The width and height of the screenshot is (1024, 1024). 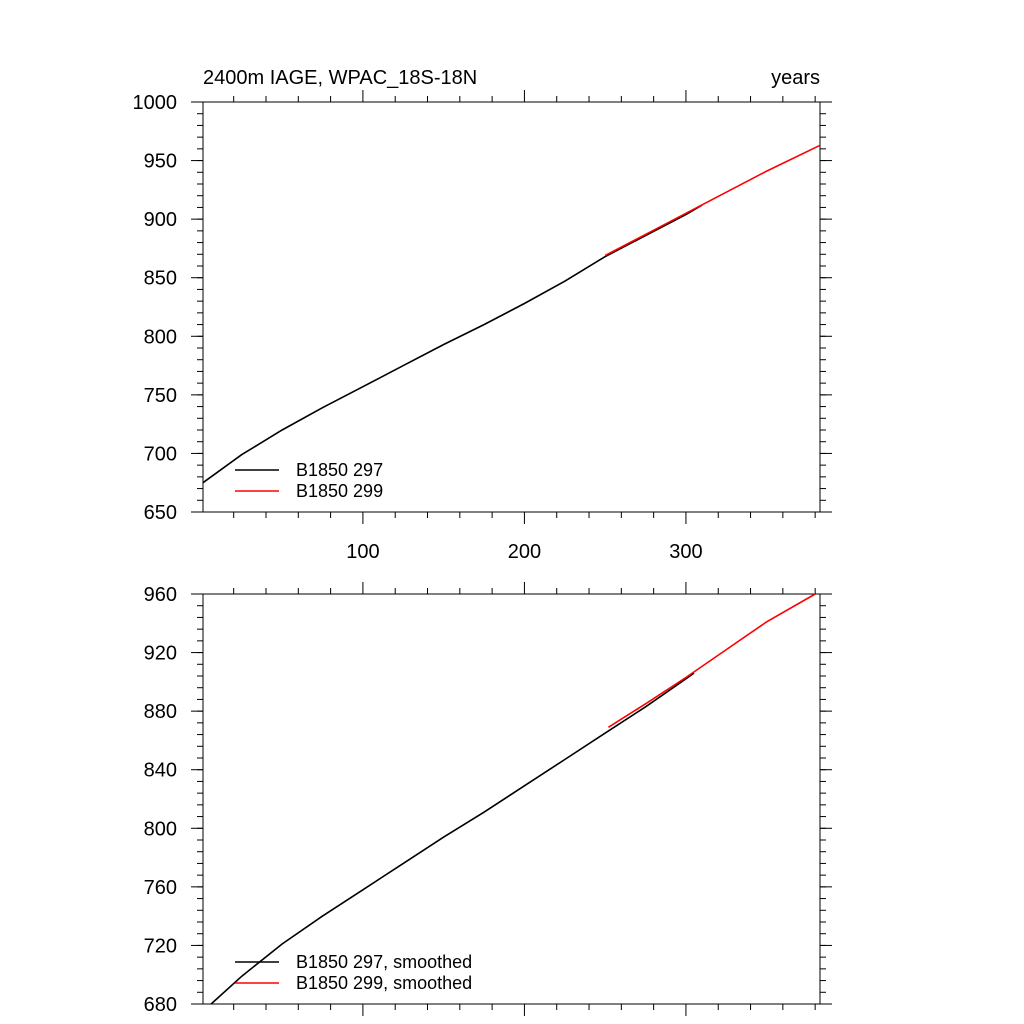 What do you see at coordinates (160, 513) in the screenshot?
I see `y-tick-label: 650` at bounding box center [160, 513].